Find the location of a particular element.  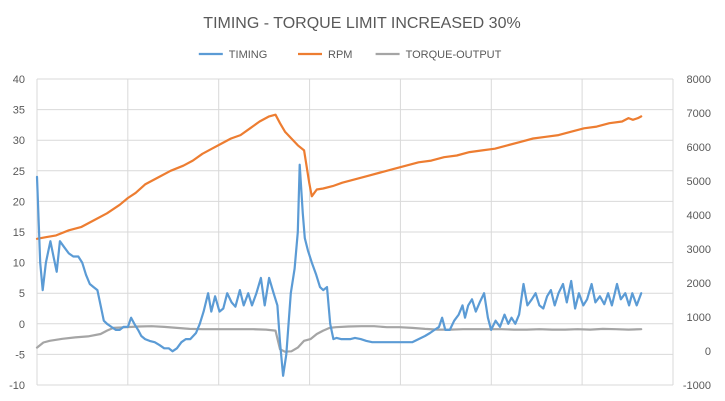

left-axis-tick-label: 30 is located at coordinates (19, 141).